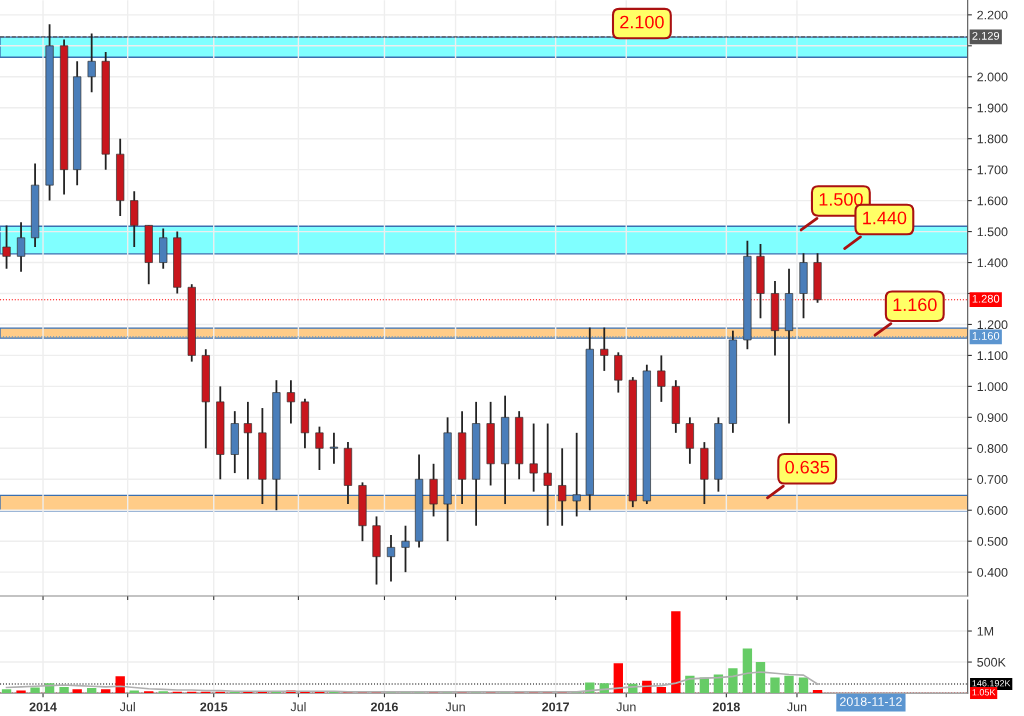 This screenshot has height=716, width=1024. I want to click on y-tick-label: 1.500, so click(992, 232).